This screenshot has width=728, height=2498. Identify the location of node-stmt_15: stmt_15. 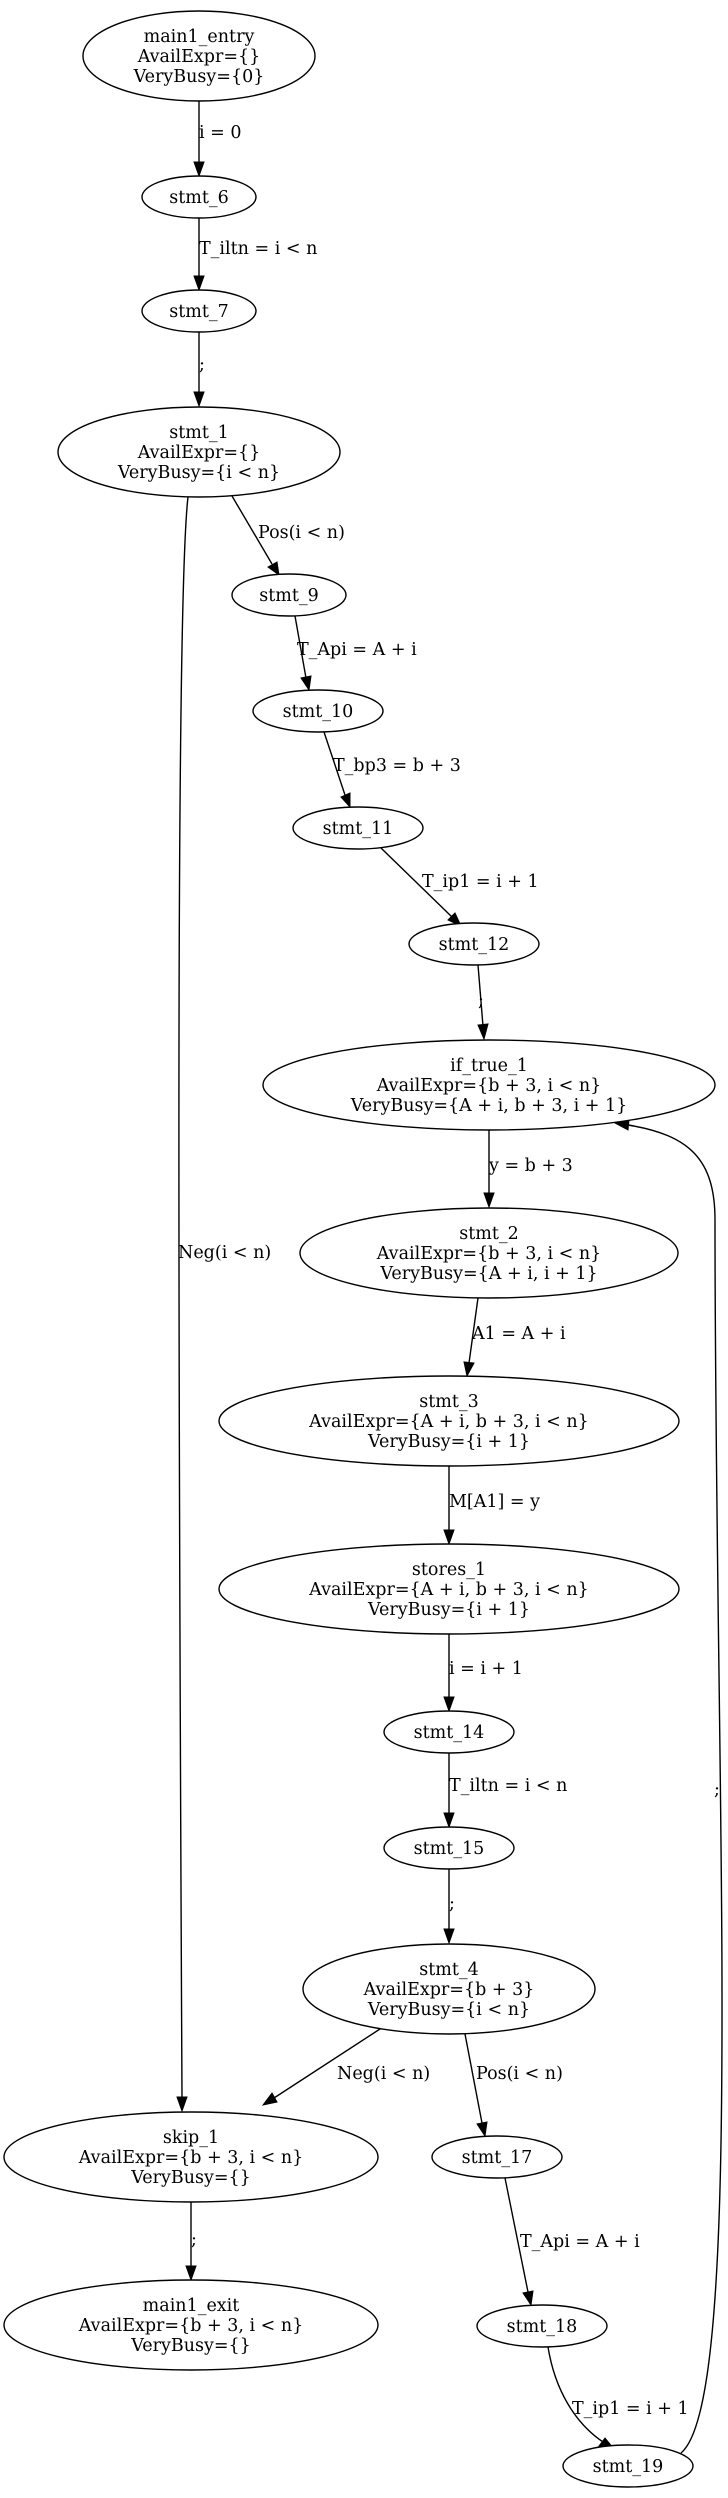
(449, 1848).